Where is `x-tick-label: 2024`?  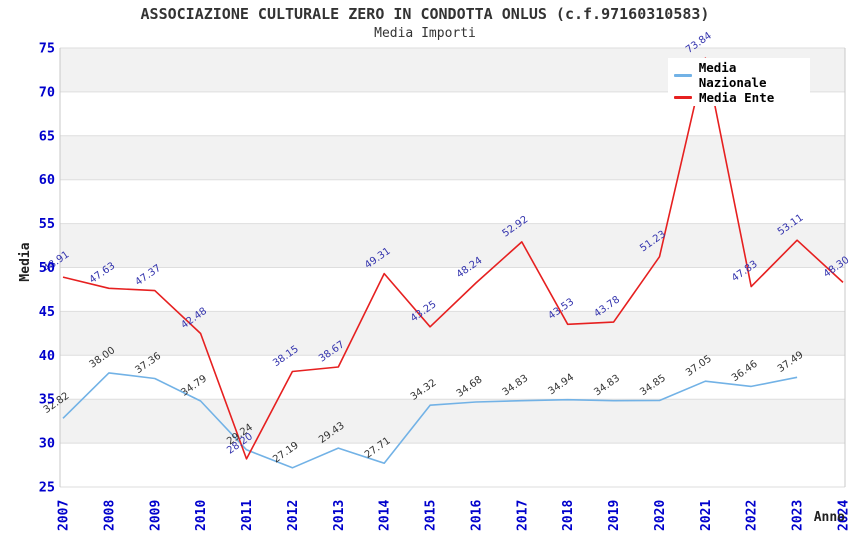
x-tick-label: 2024 is located at coordinates (843, 515).